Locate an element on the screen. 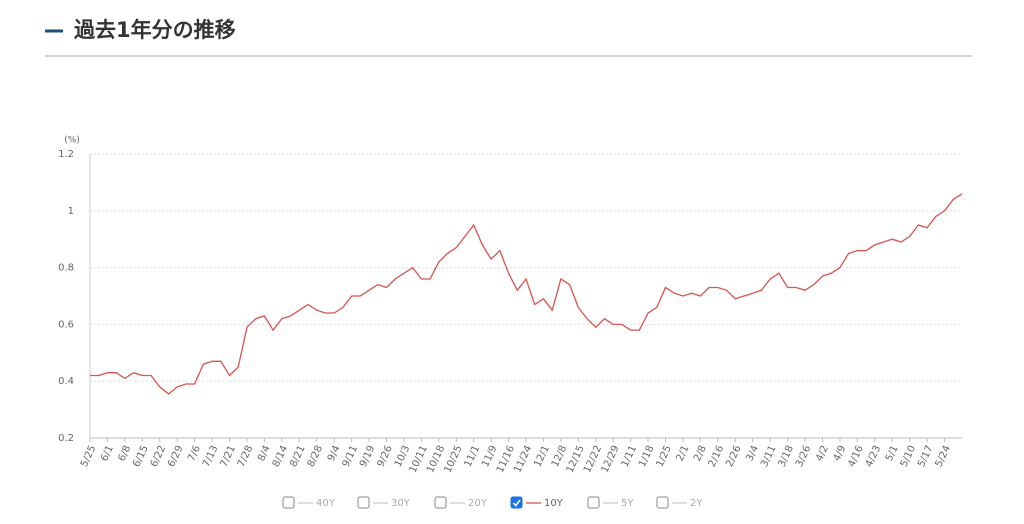 This screenshot has height=524, width=1024. x-tick-label: 9/4 is located at coordinates (334, 453).